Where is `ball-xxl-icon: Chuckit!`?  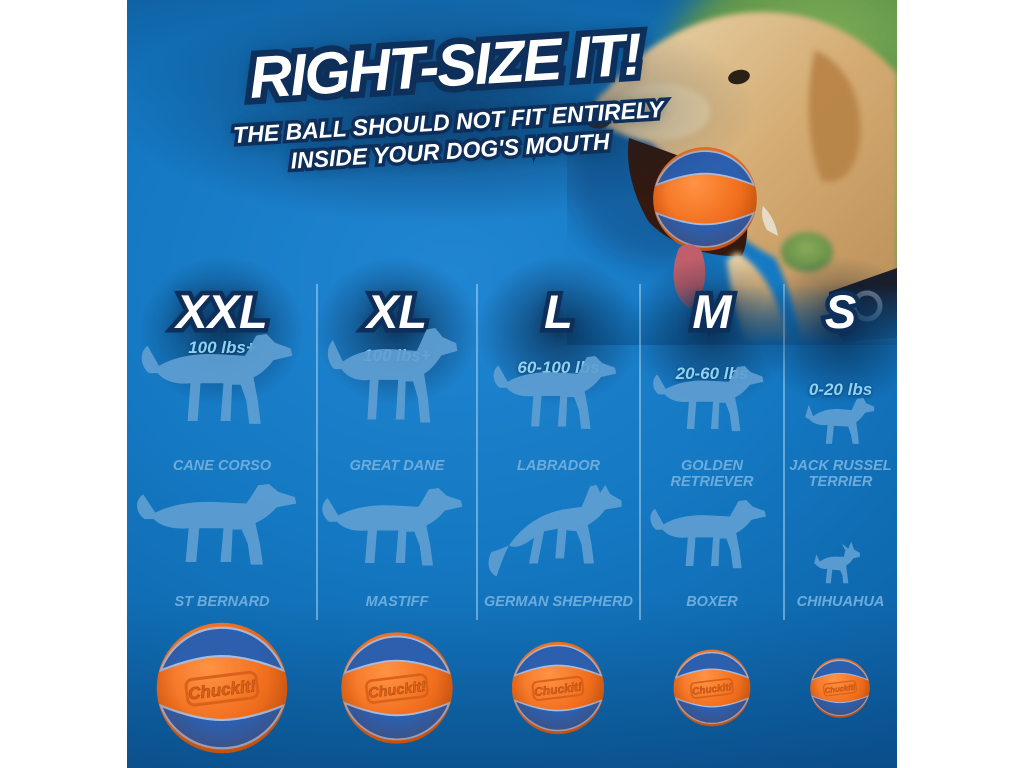 ball-xxl-icon: Chuckit! is located at coordinates (222, 688).